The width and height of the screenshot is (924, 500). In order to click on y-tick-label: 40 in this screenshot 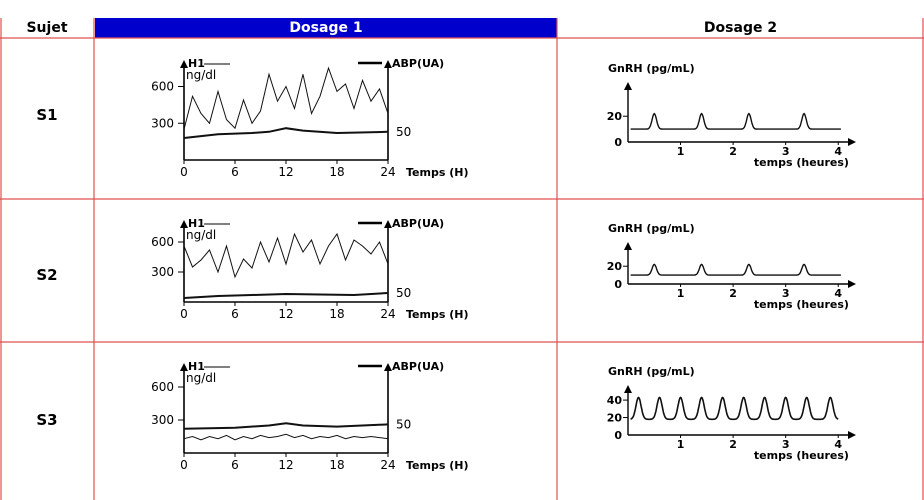, I will do `click(615, 400)`.